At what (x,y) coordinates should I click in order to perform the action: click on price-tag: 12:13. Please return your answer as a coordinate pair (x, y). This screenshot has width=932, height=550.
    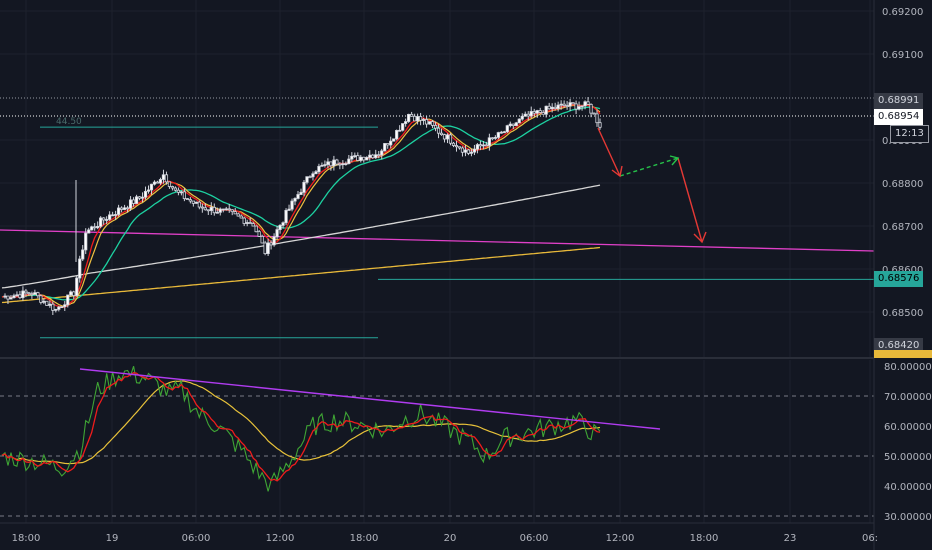
    Looking at the image, I should click on (909, 133).